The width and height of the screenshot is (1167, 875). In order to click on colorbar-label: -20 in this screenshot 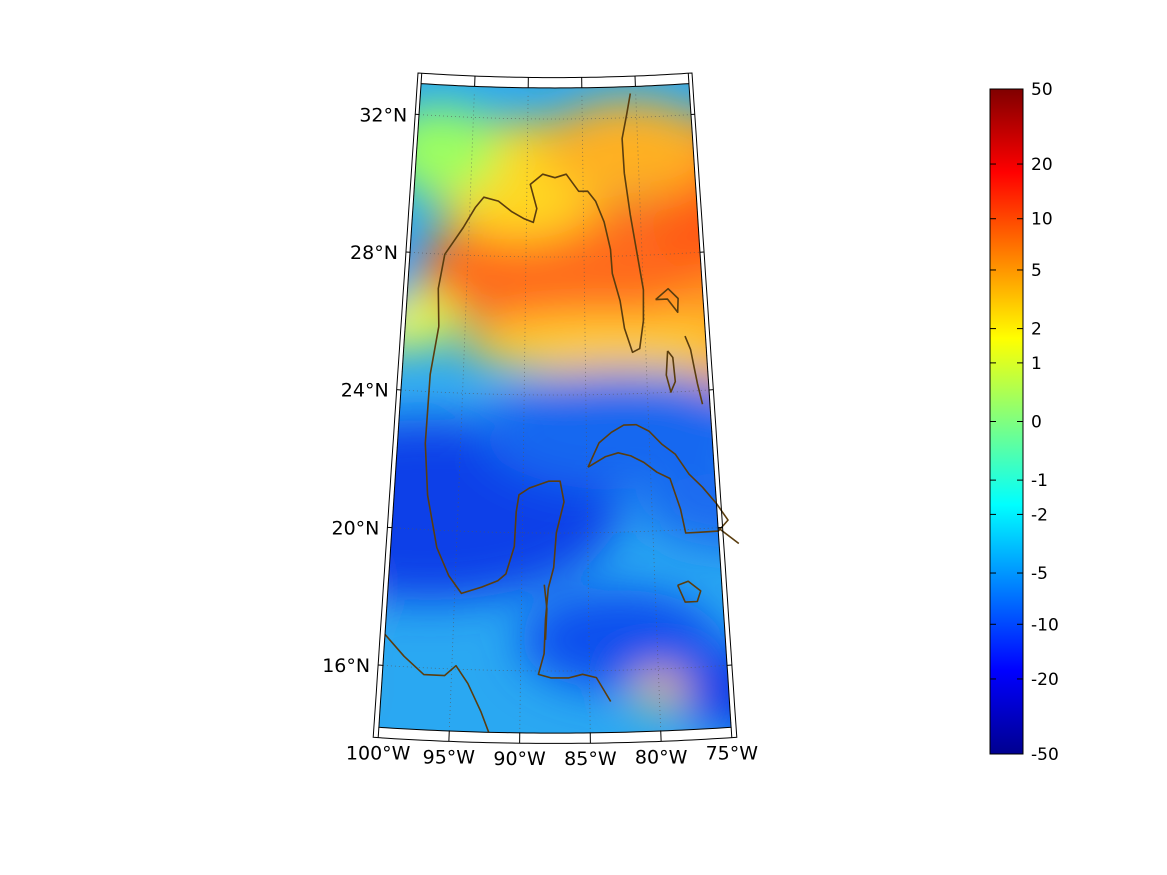, I will do `click(1045, 680)`.